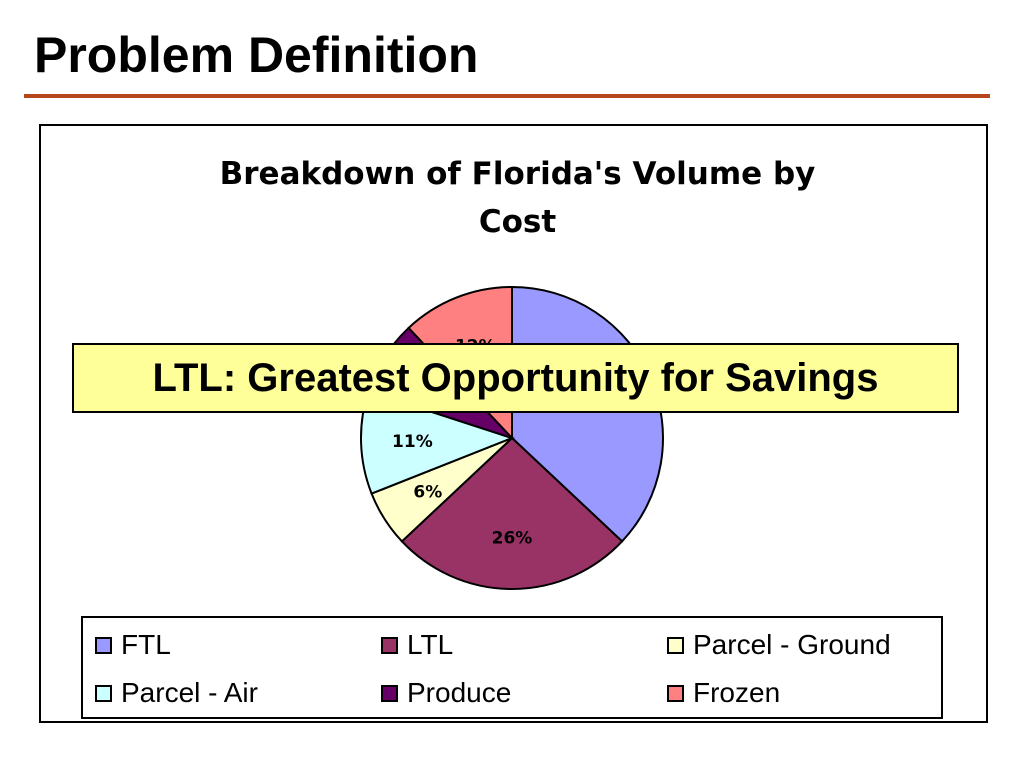  I want to click on legend-swatch-frozen, so click(675, 693).